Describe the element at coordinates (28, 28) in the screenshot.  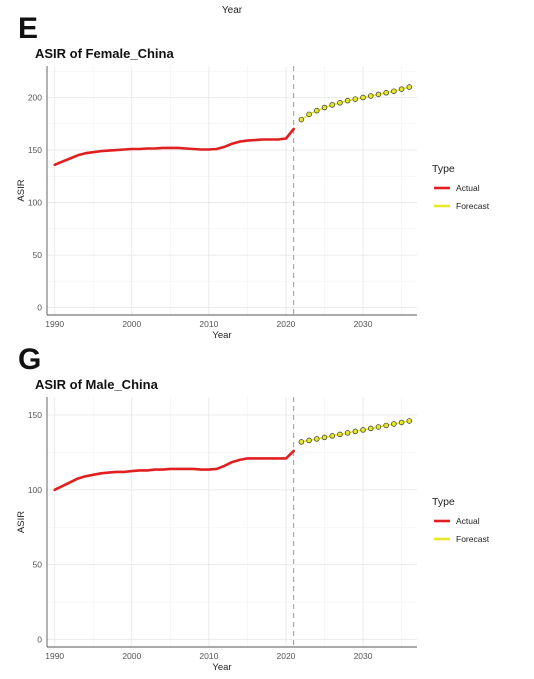
I see `panel-letter: E` at that location.